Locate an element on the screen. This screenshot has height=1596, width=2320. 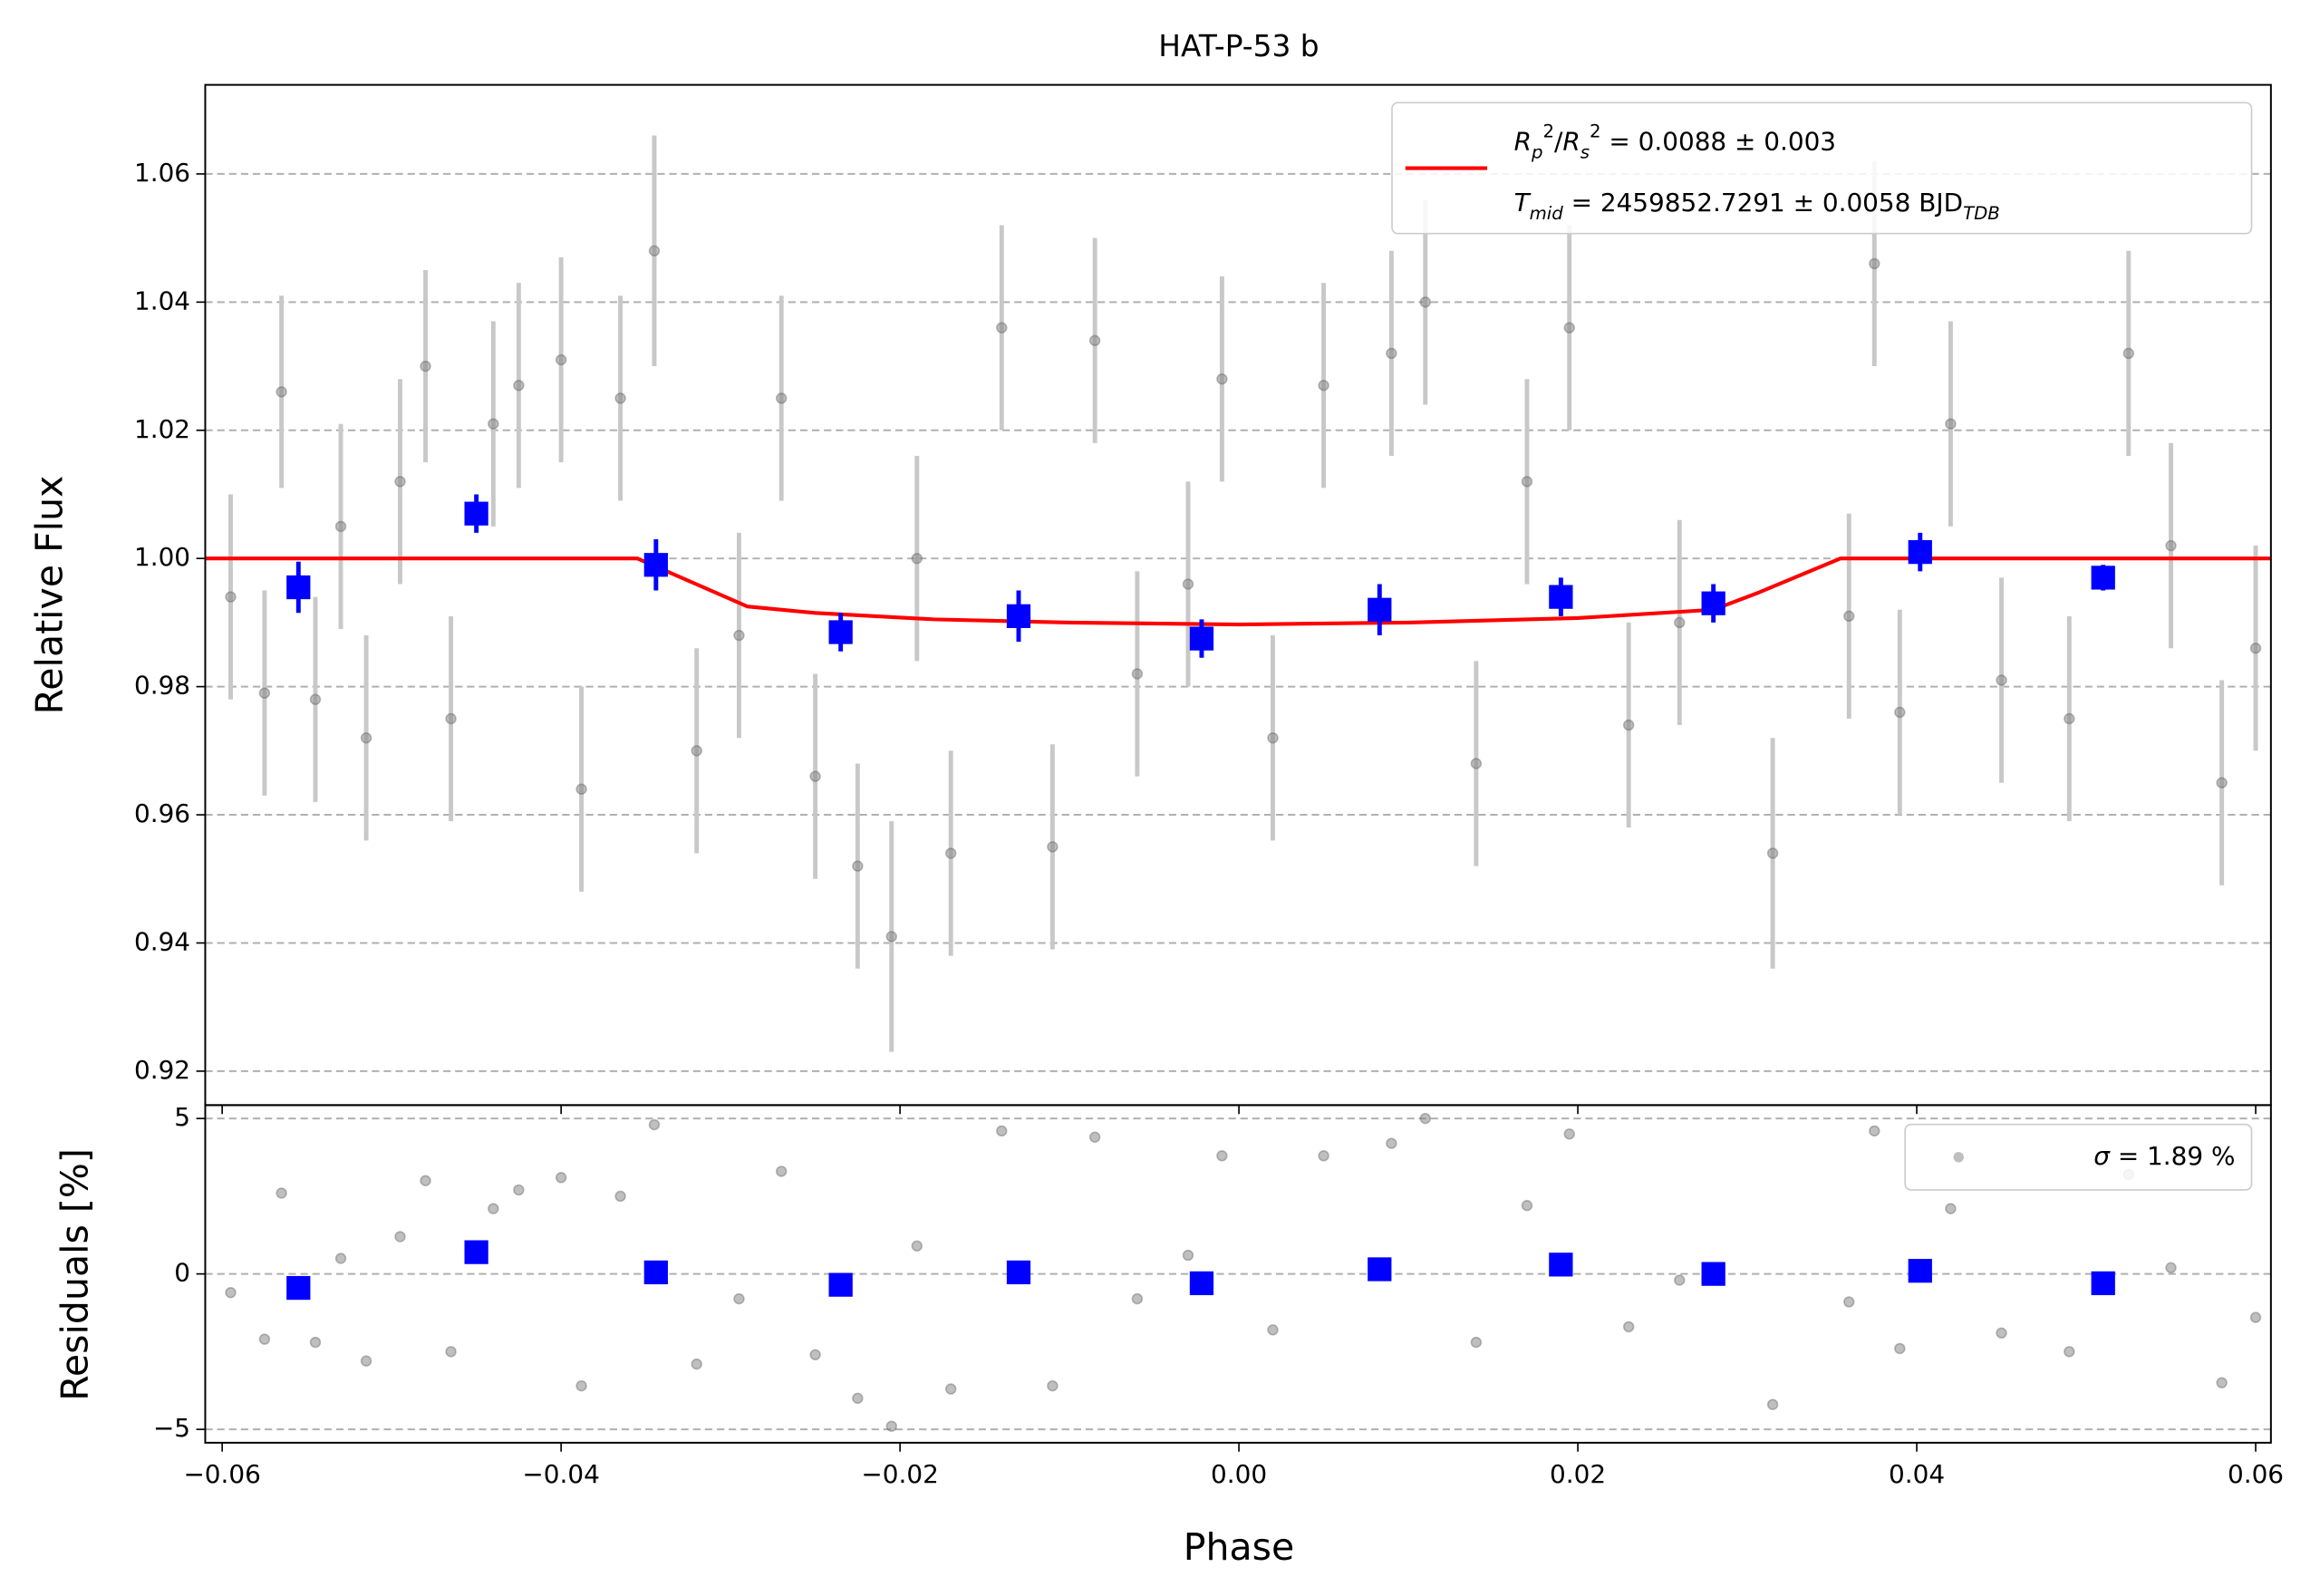
legend-text: 2 is located at coordinates (1595, 131).